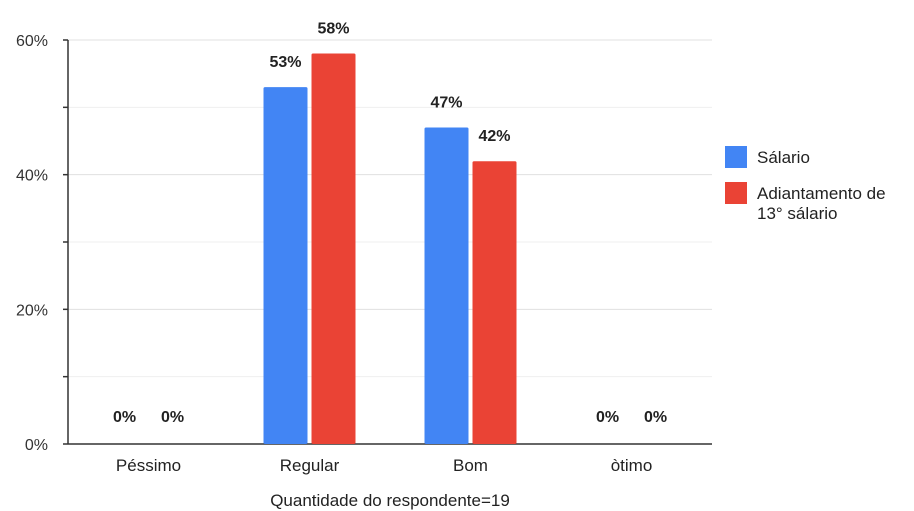 This screenshot has width=914, height=511. I want to click on data-label: 42%, so click(494, 136).